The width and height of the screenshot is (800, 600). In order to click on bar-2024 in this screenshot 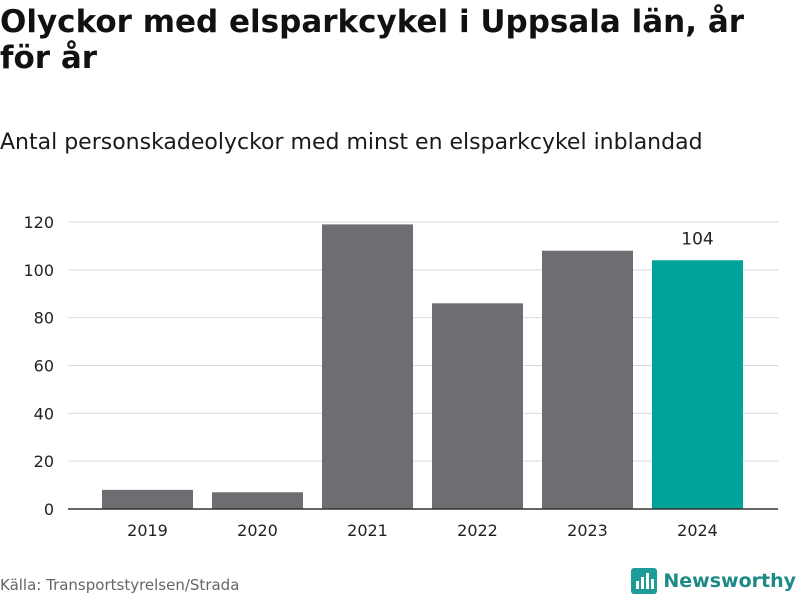, I will do `click(697, 384)`.